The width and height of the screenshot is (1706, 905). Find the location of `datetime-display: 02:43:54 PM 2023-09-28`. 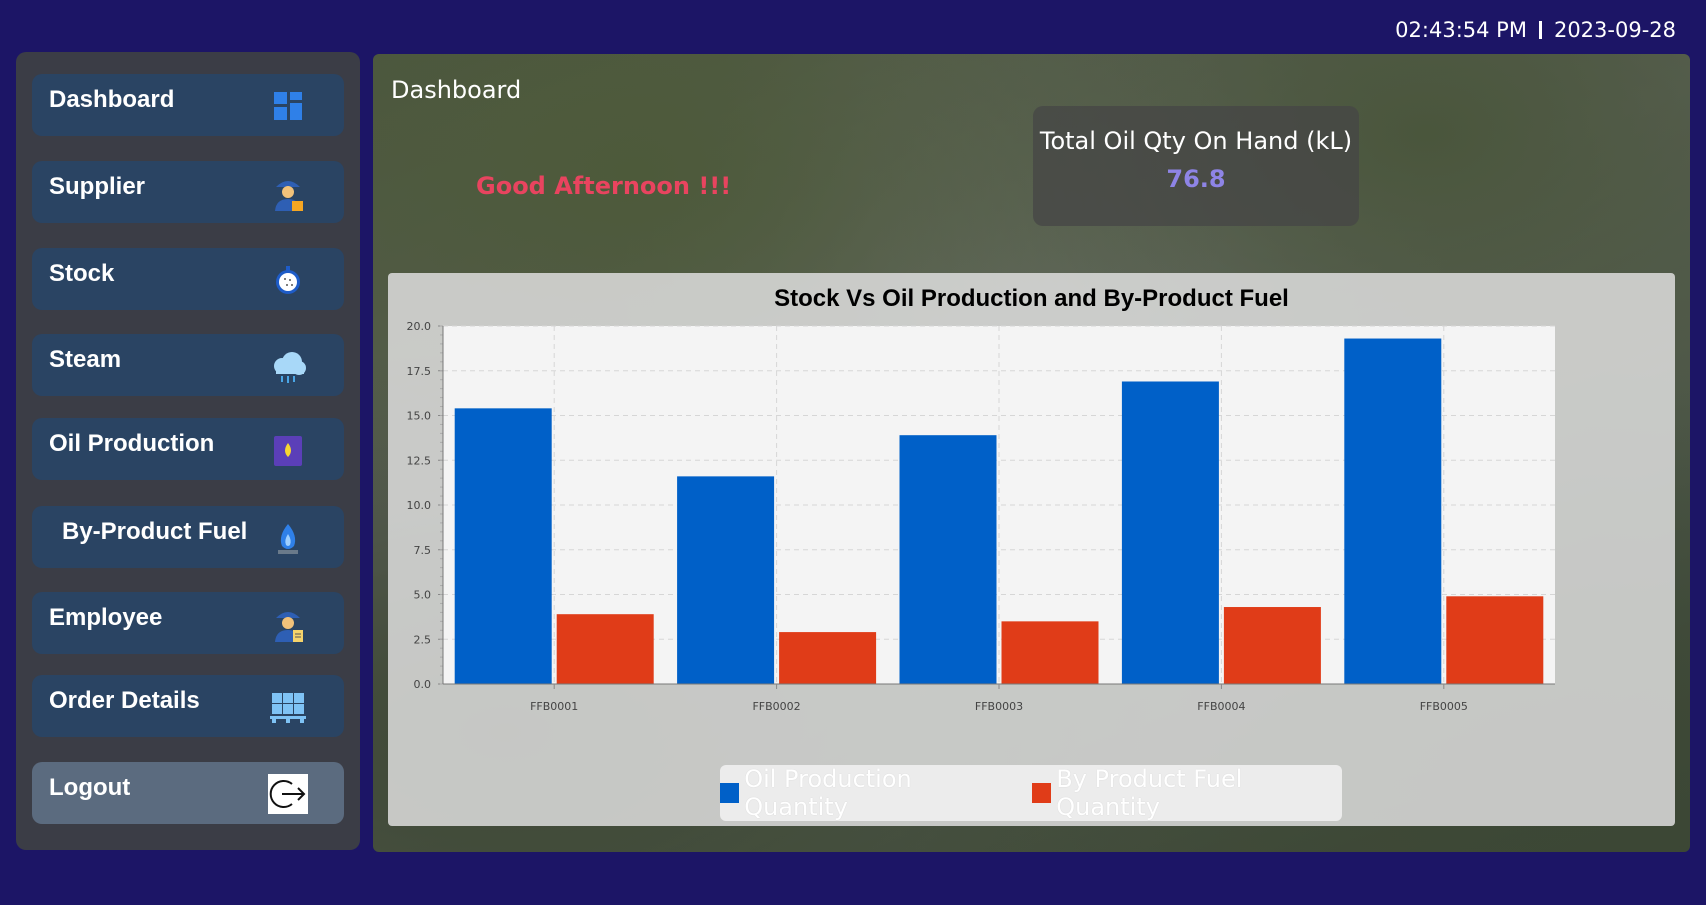

datetime-display: 02:43:54 PM 2023-09-28 is located at coordinates (1535, 30).